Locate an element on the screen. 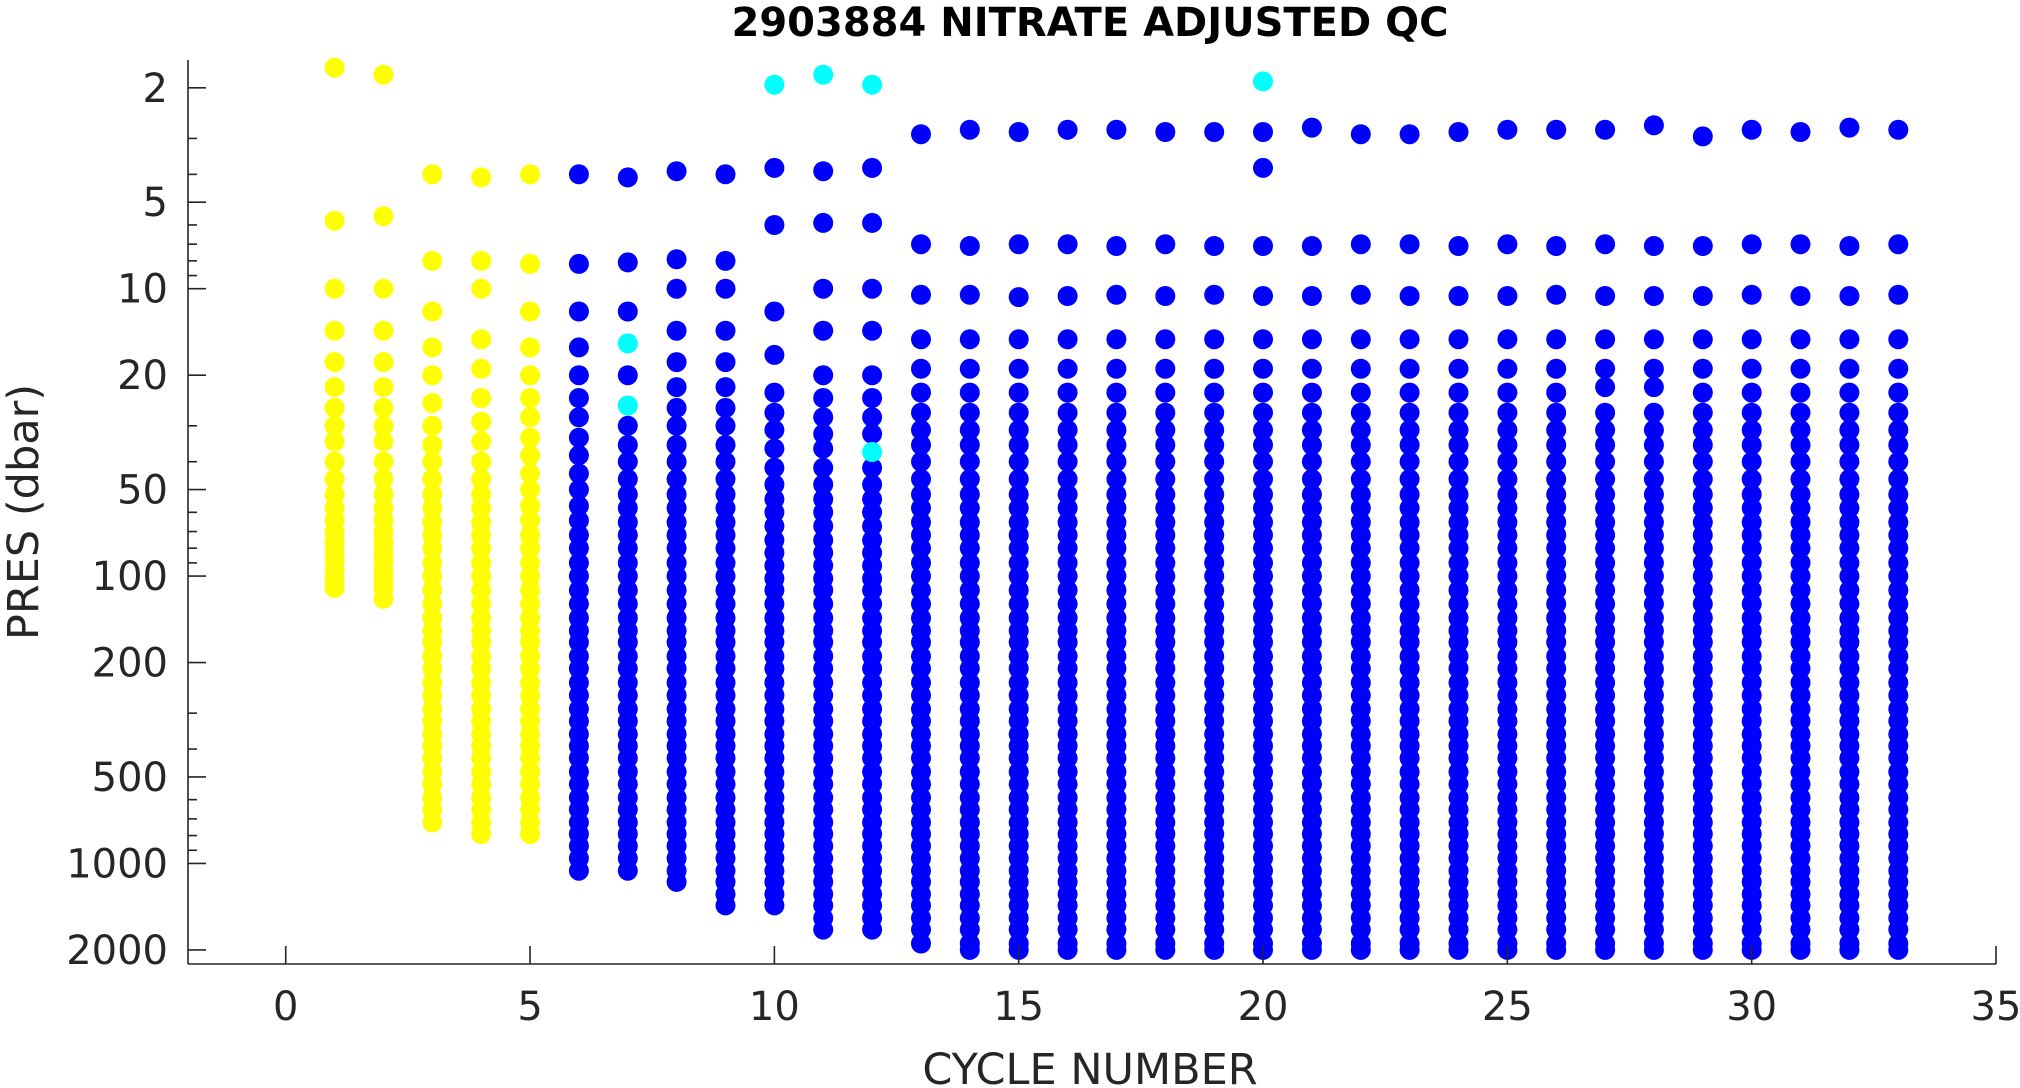 This screenshot has width=2020, height=1088. y-tick-label: 2000 is located at coordinates (117, 951).